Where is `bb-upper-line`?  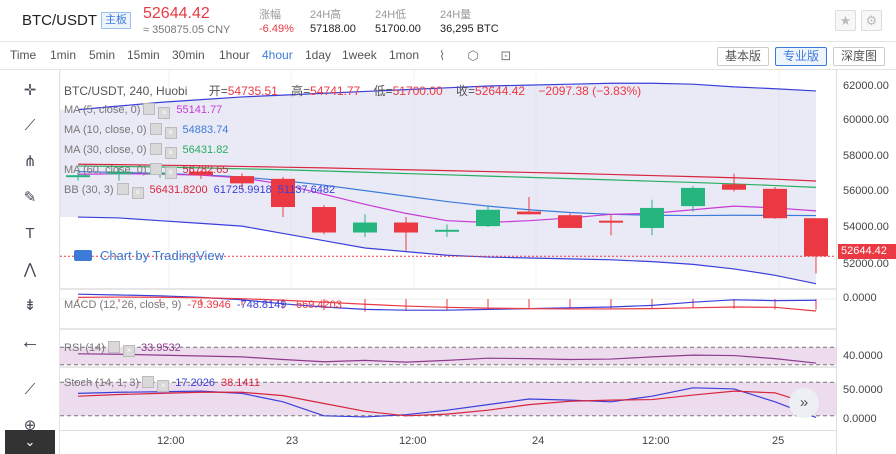
bb-upper-line is located at coordinates (447, 96).